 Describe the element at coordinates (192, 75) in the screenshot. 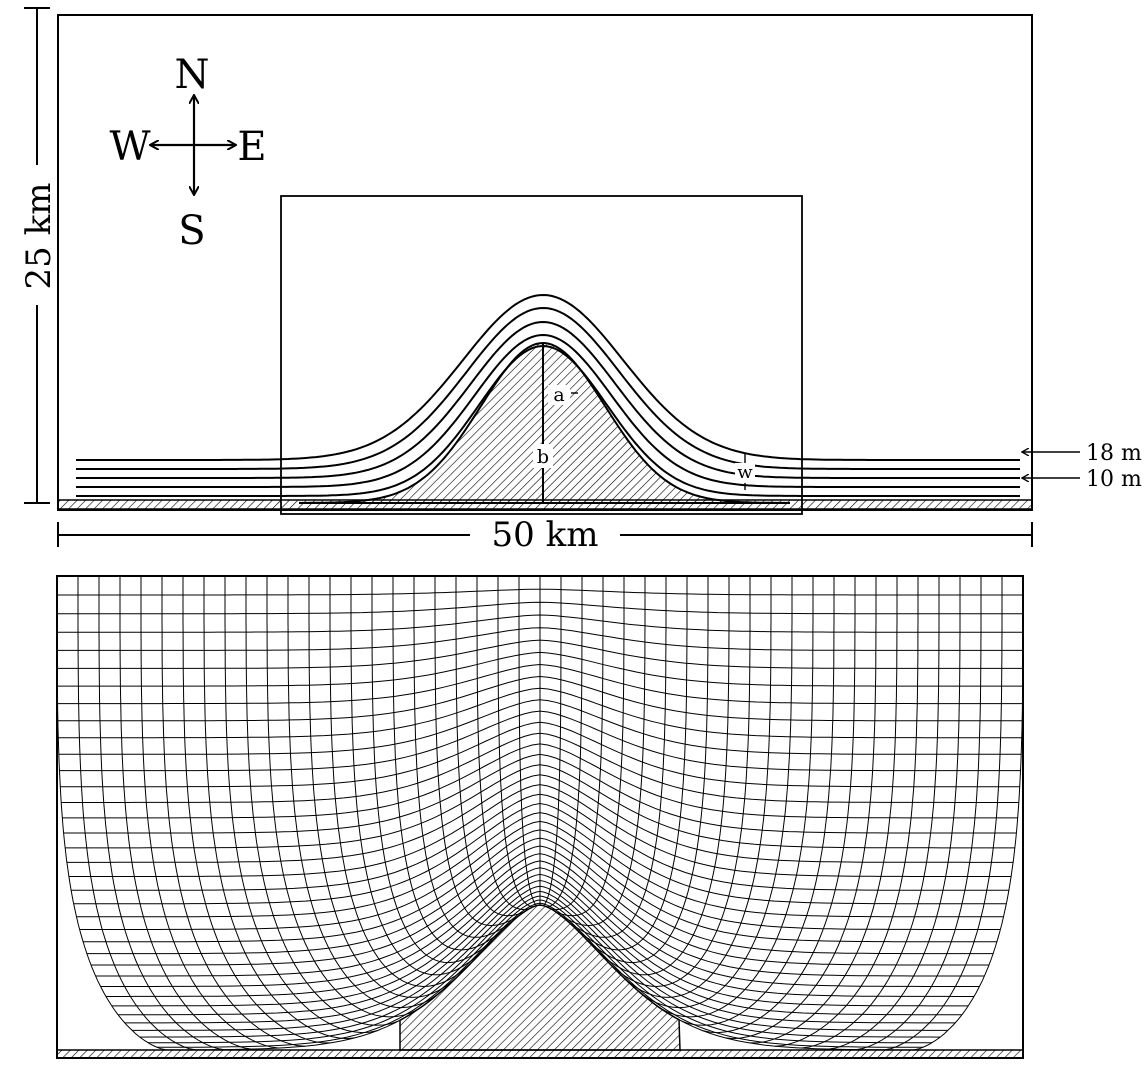

I see `compass-north-label: N` at that location.